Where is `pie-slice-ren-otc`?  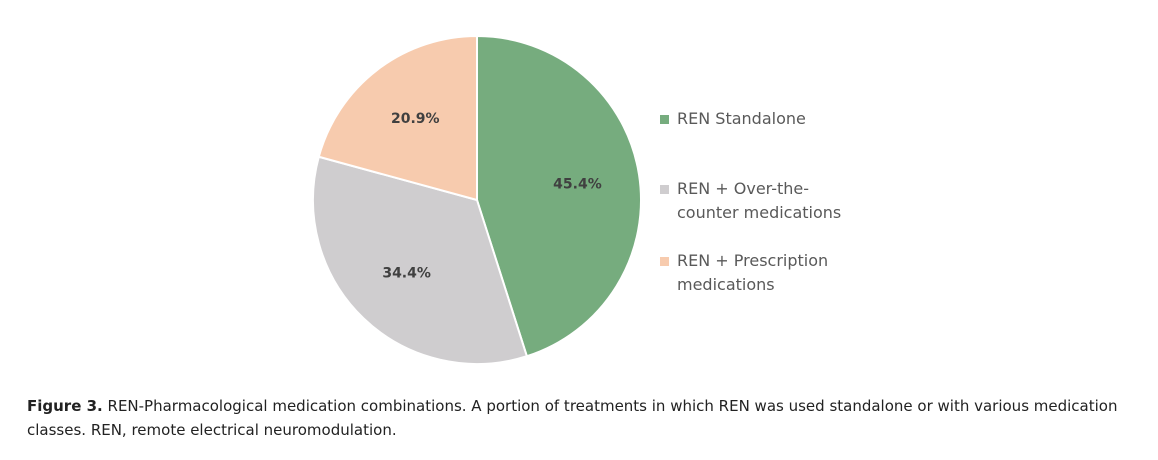
pie-slice-ren-otc is located at coordinates (420, 260).